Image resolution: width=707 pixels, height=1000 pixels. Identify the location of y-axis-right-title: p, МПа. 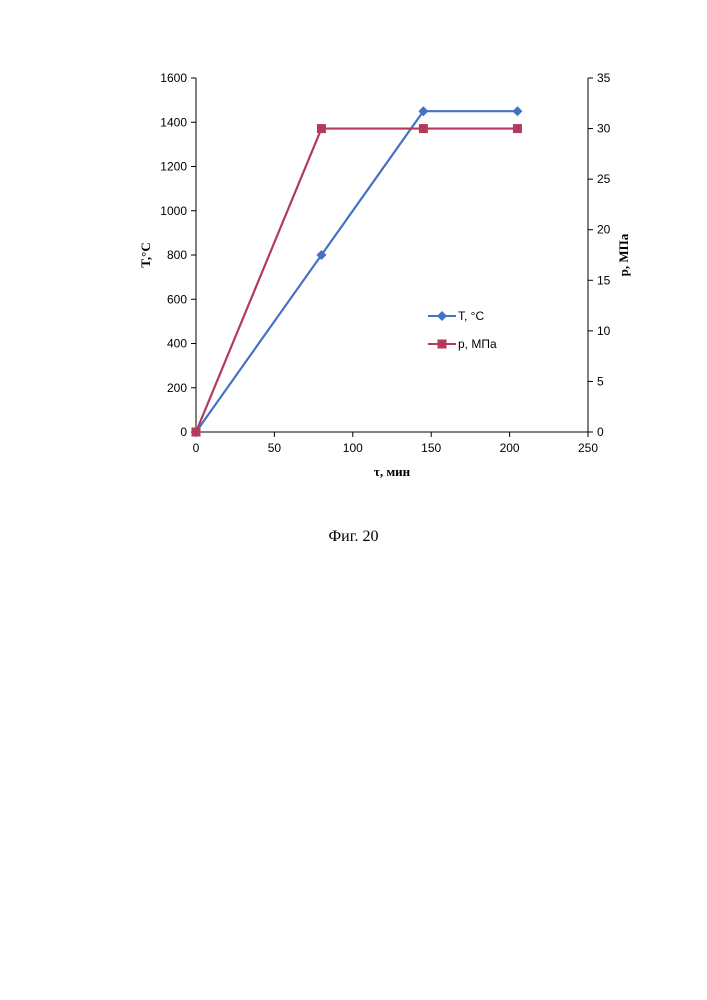
(623, 254).